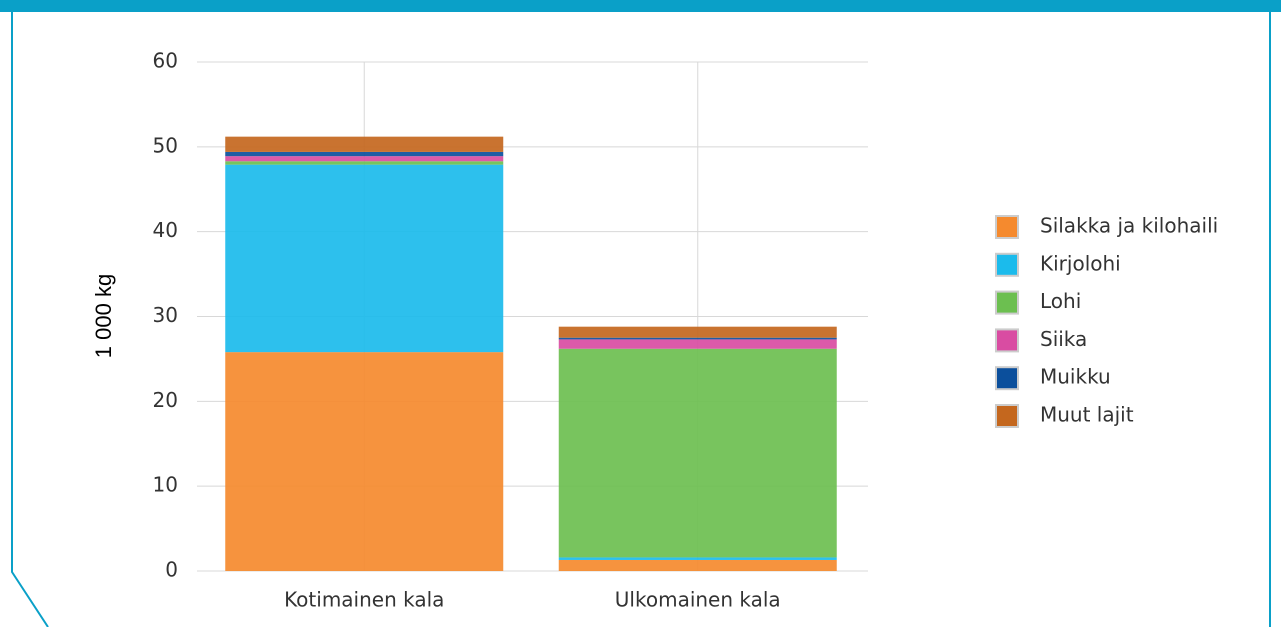 This screenshot has width=1281, height=627. What do you see at coordinates (1063, 339) in the screenshot?
I see `legend-label: Siika` at bounding box center [1063, 339].